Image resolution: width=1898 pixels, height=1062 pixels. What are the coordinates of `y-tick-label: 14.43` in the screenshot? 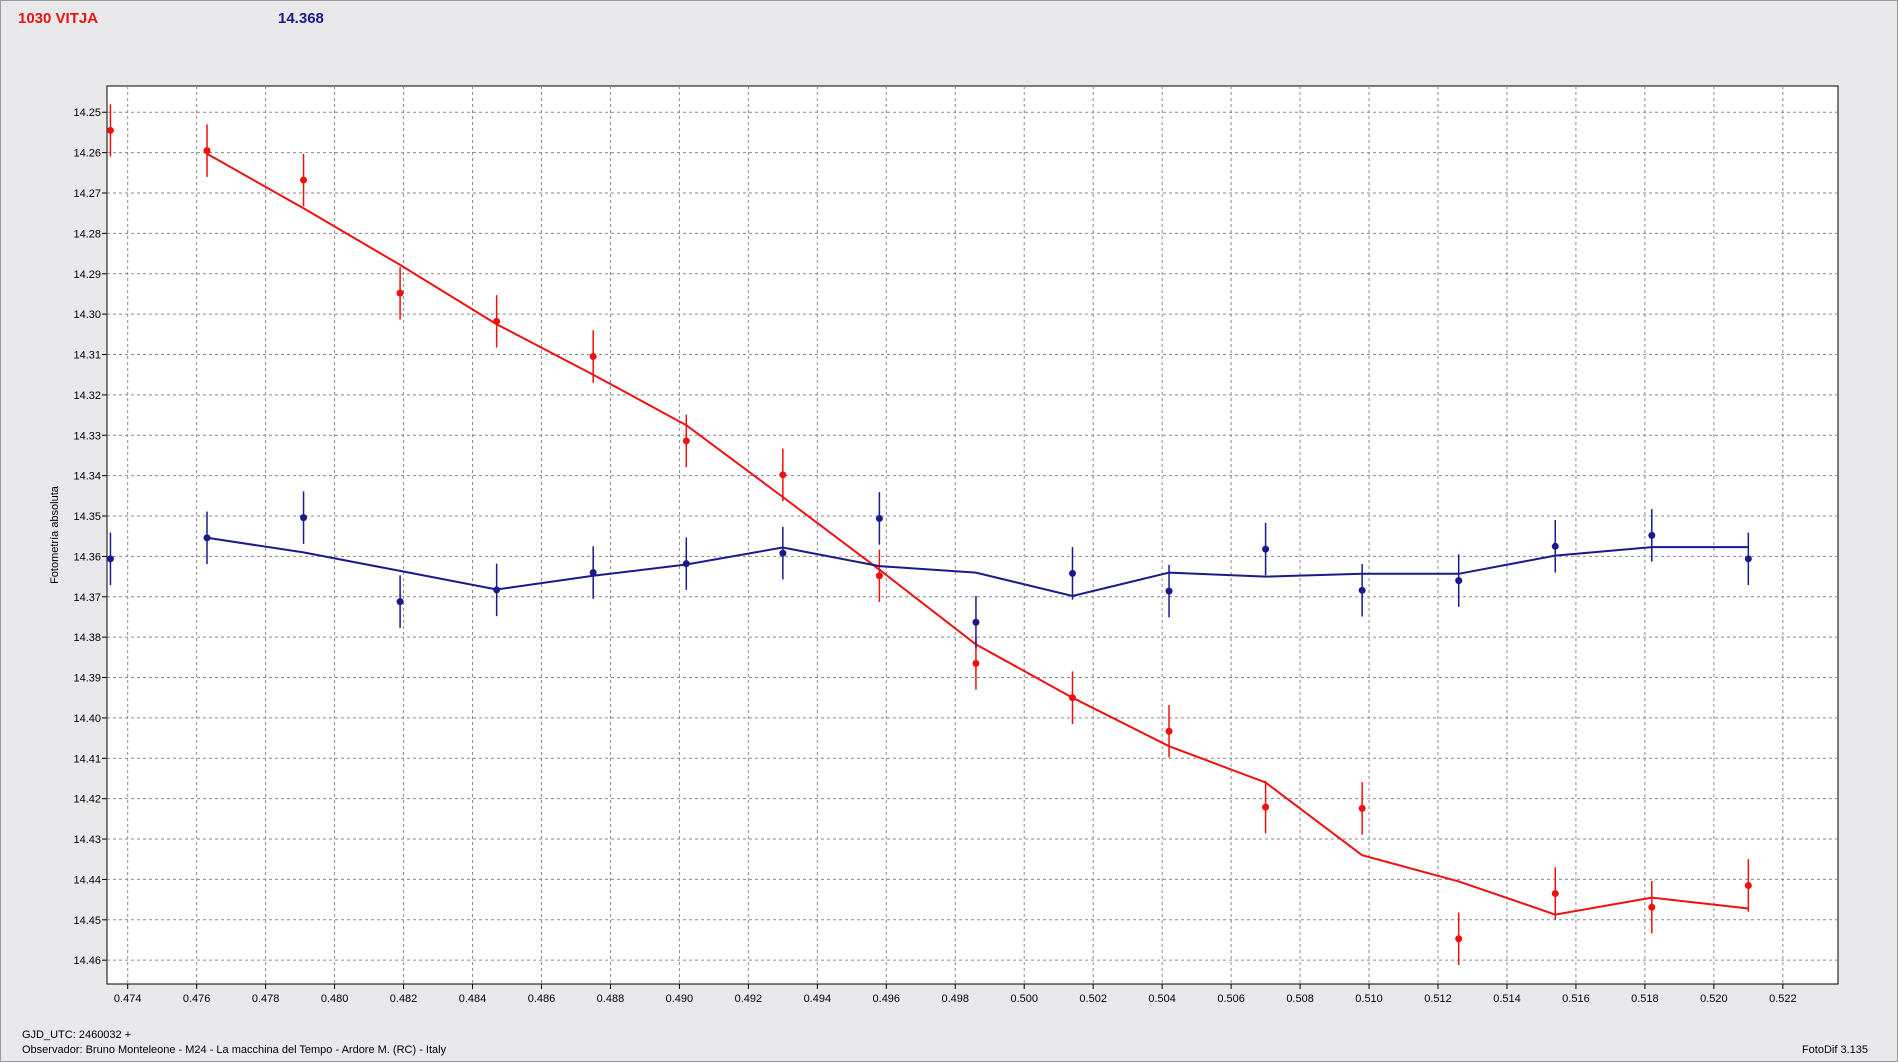 It's located at (87, 840).